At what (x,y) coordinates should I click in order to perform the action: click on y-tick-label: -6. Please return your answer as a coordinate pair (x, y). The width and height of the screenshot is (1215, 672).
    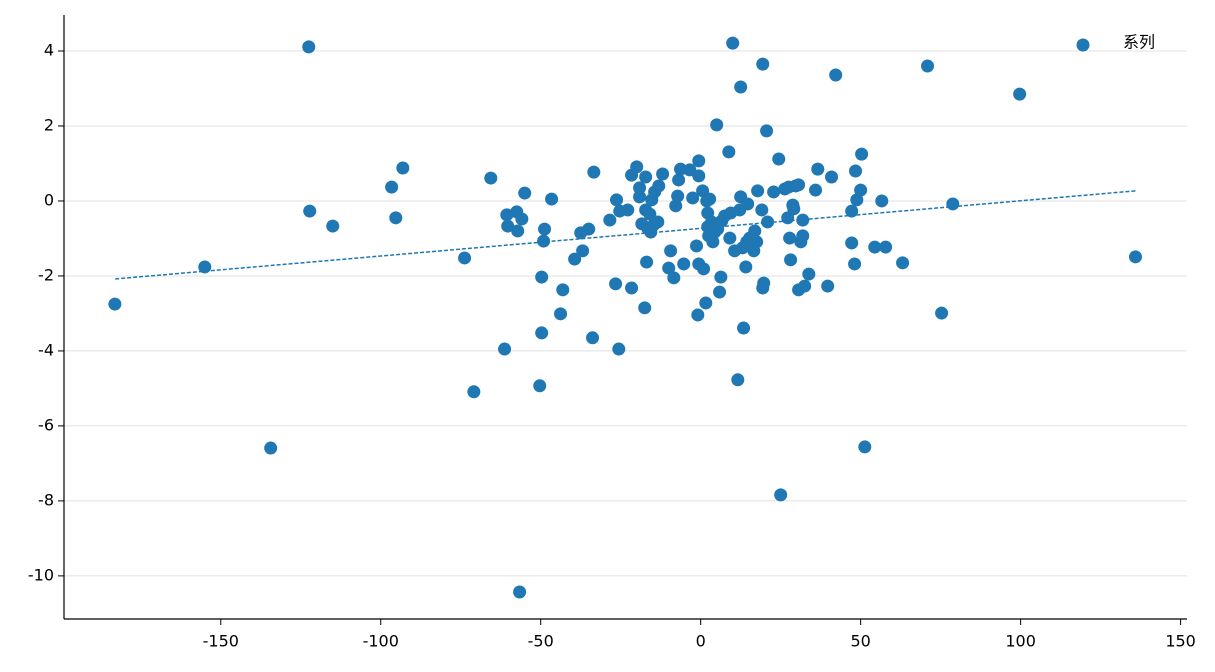
    Looking at the image, I should click on (46, 424).